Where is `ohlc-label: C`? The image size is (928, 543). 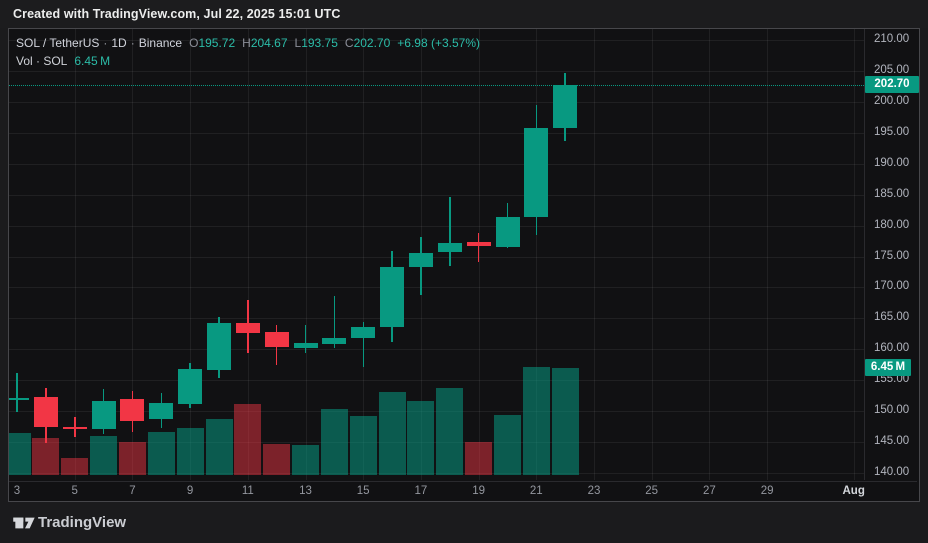
ohlc-label: C is located at coordinates (349, 43).